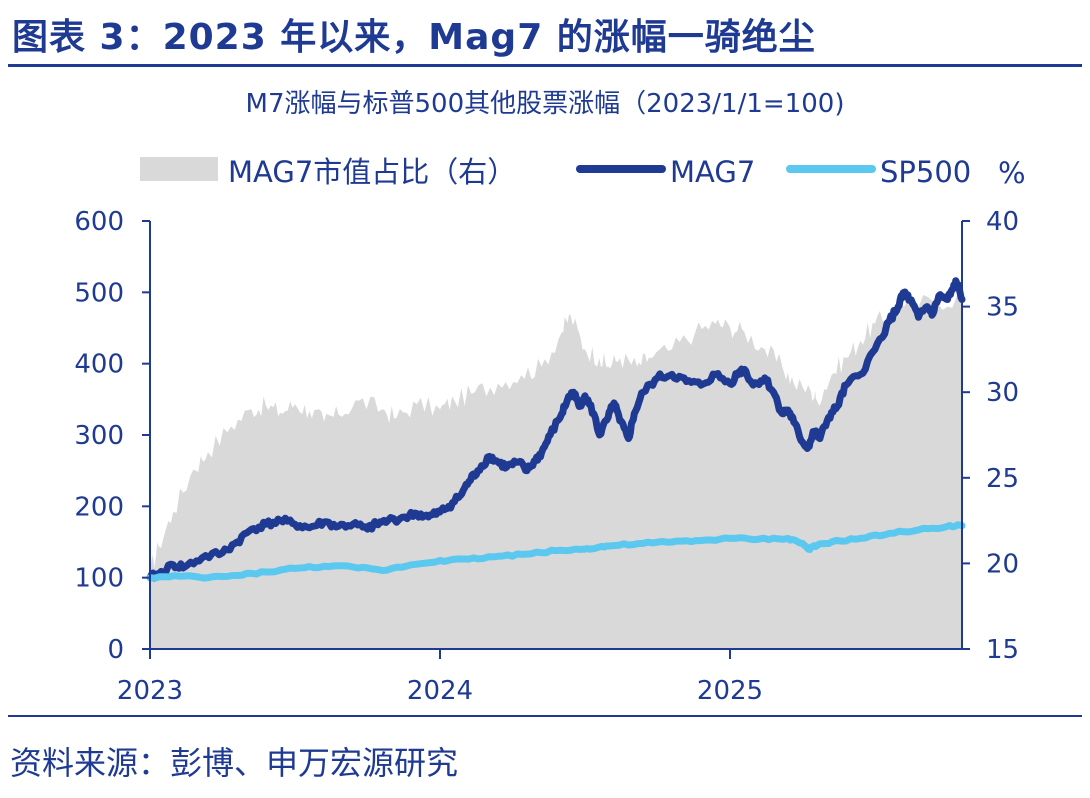 The image size is (1090, 798). Describe the element at coordinates (414, 37) in the screenshot. I see `figure-title: 图表 3：2023 年以来，Mag7 的涨幅一骑绝尘` at that location.